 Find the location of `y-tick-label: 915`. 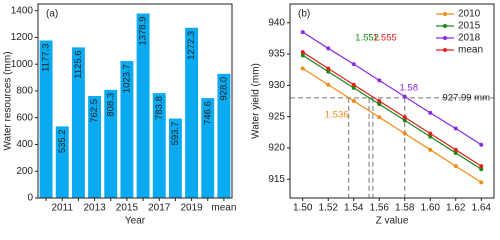

y-tick-label: 915 is located at coordinates (276, 179).